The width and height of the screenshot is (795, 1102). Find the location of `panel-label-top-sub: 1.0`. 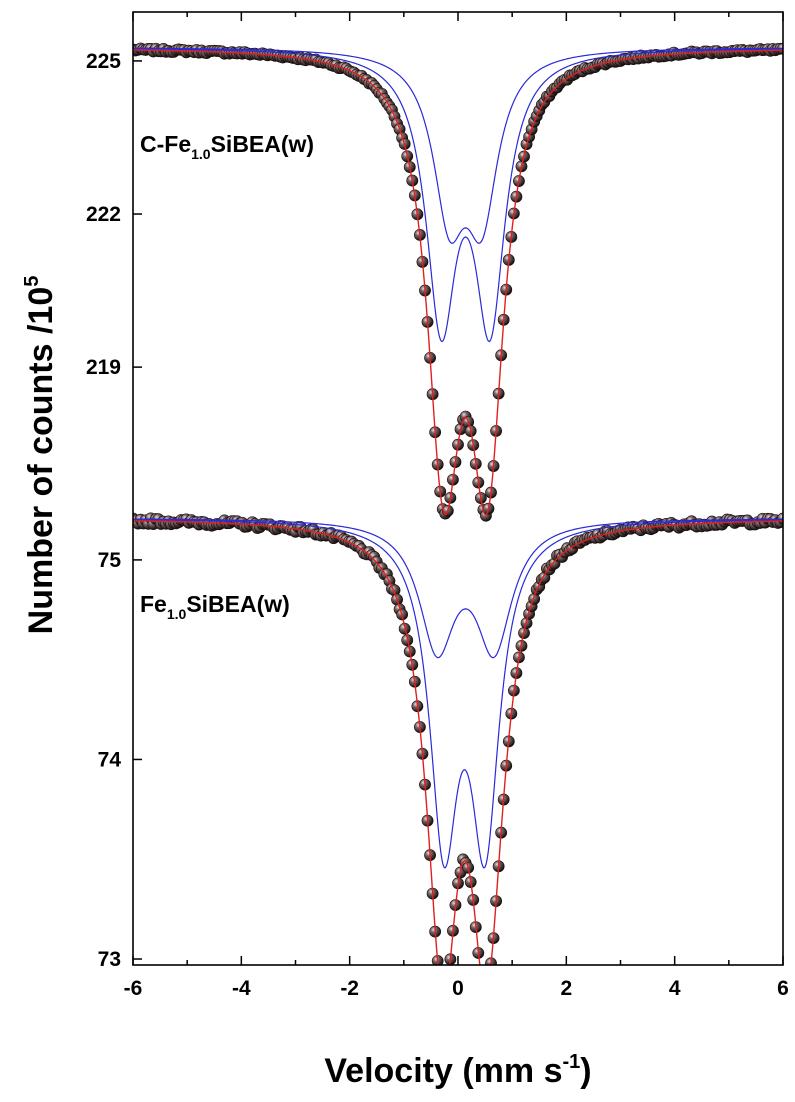

panel-label-top-sub: 1.0 is located at coordinates (201, 154).